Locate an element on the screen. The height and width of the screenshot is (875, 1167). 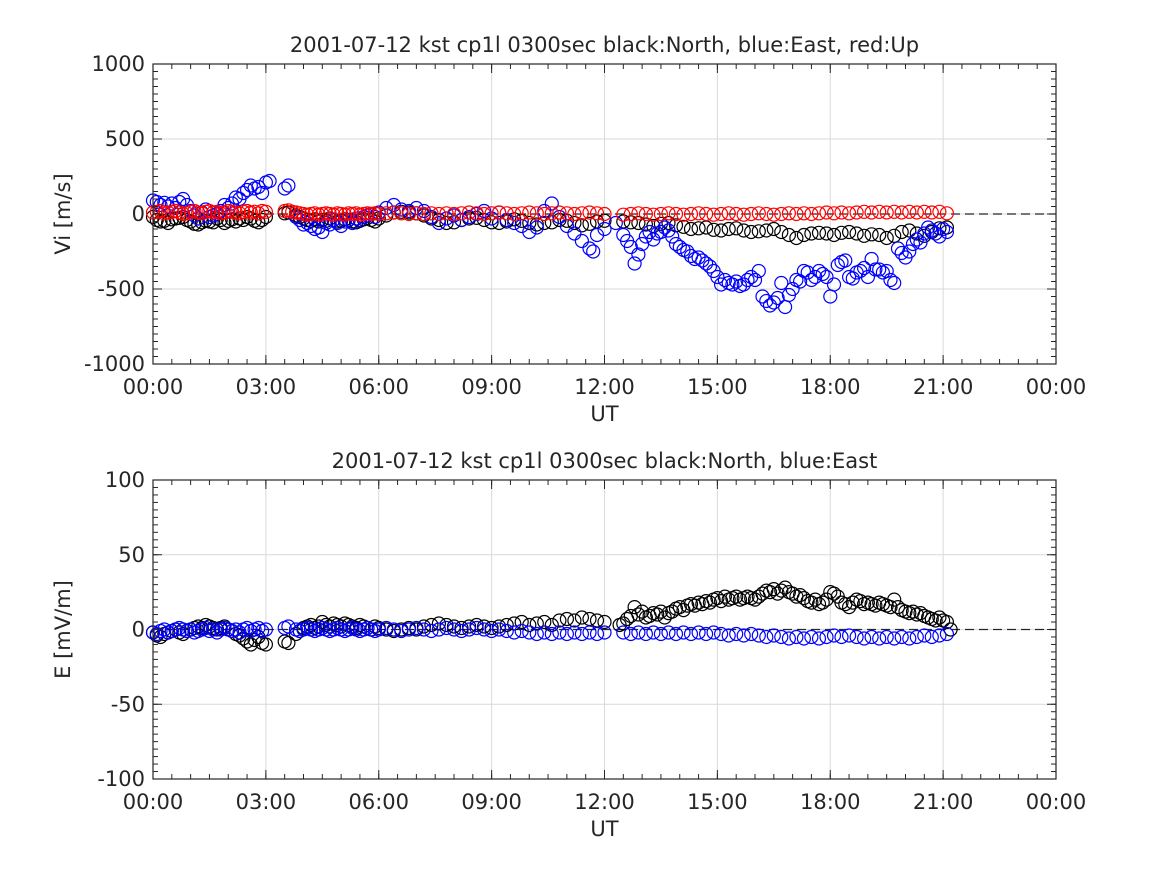
y-axis-label: E [mV/m] is located at coordinates (63, 629).